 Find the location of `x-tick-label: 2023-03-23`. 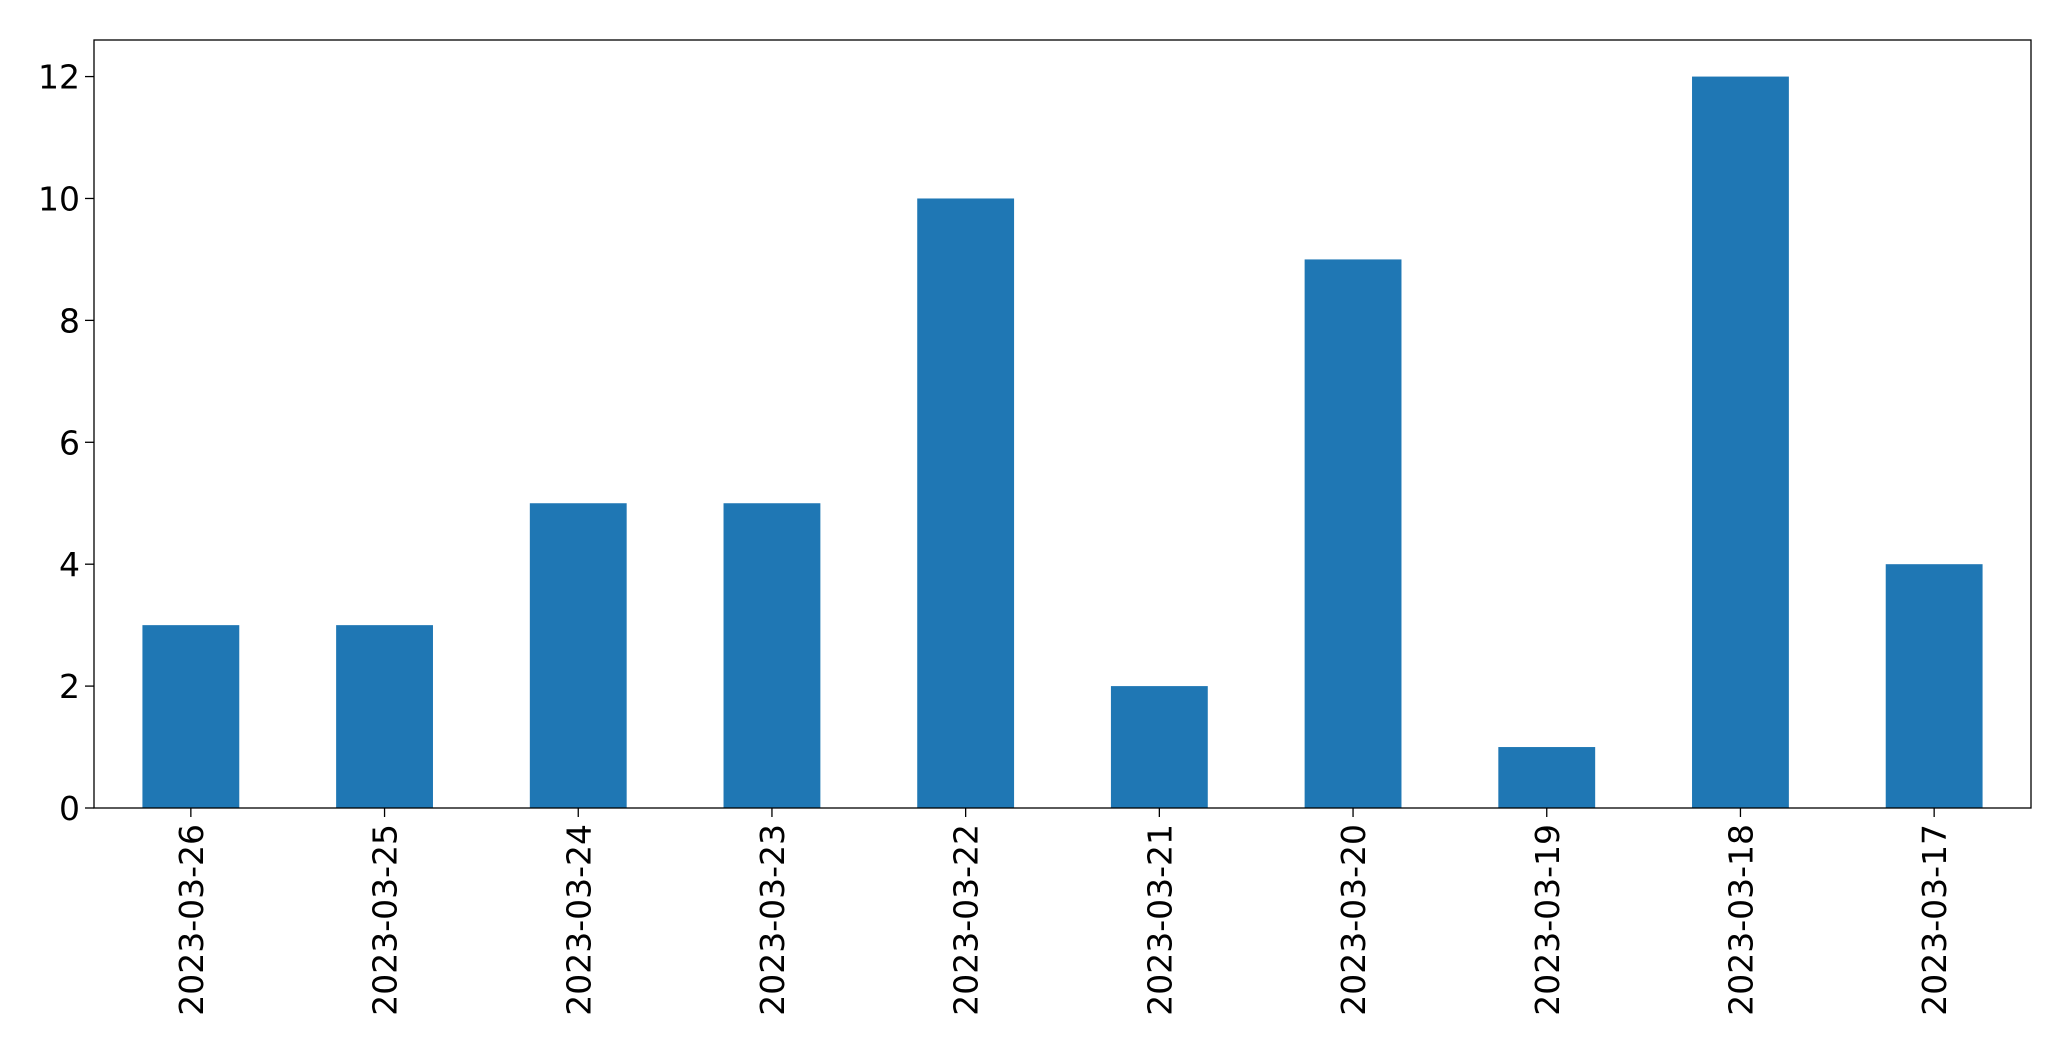

x-tick-label: 2023-03-23 is located at coordinates (772, 920).